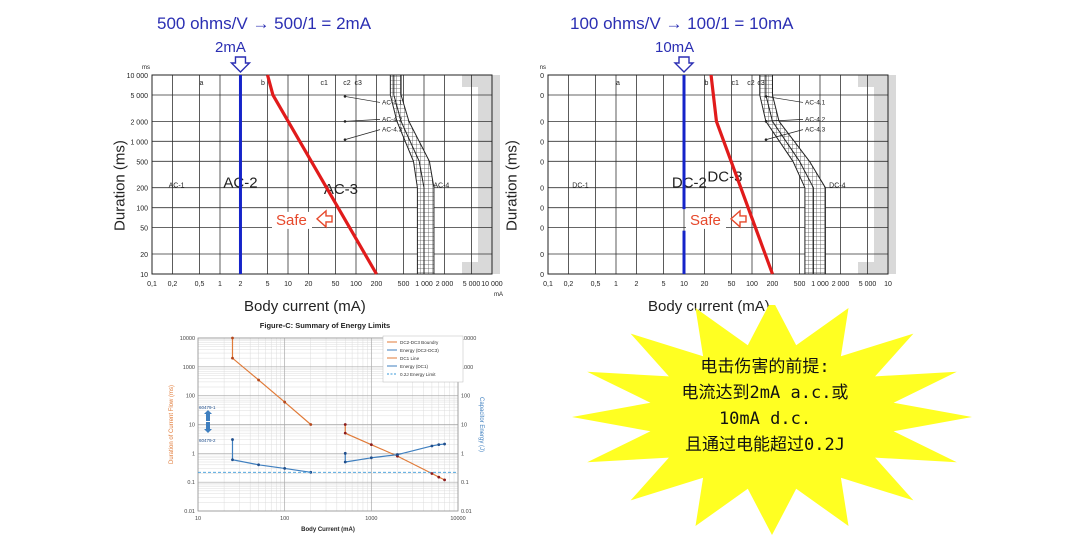 The width and height of the screenshot is (1080, 543). Describe the element at coordinates (765, 393) in the screenshot. I see `burst-line-2: 电流达到2mA a.c.或` at that location.